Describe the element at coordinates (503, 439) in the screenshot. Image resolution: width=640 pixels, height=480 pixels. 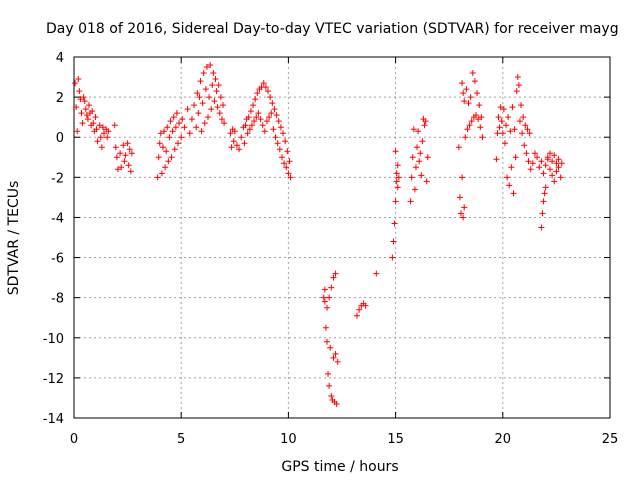
I see `x-tick-label: 20` at that location.